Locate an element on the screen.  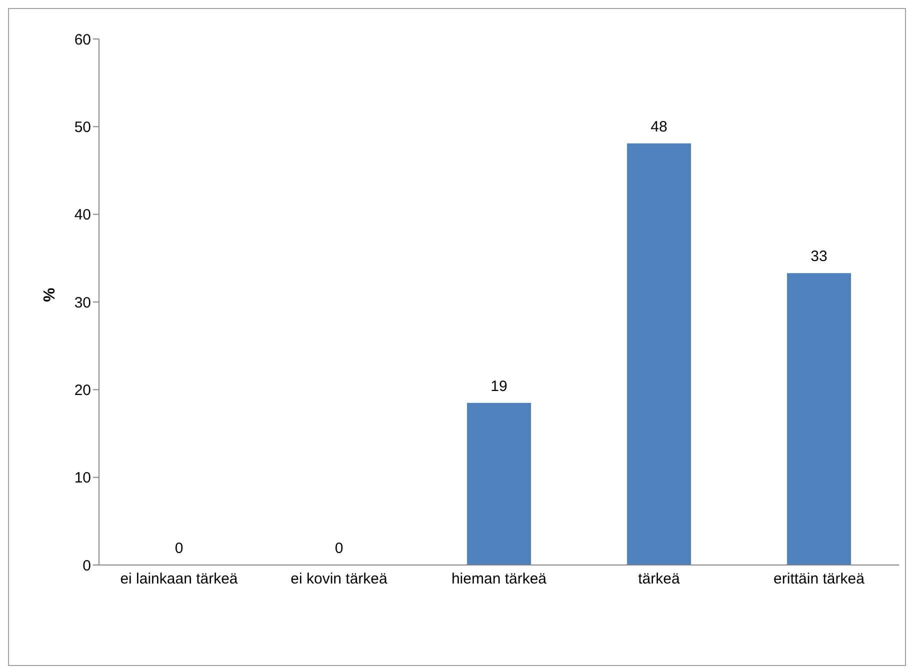
y-tick-label: 0 is located at coordinates (86, 565).